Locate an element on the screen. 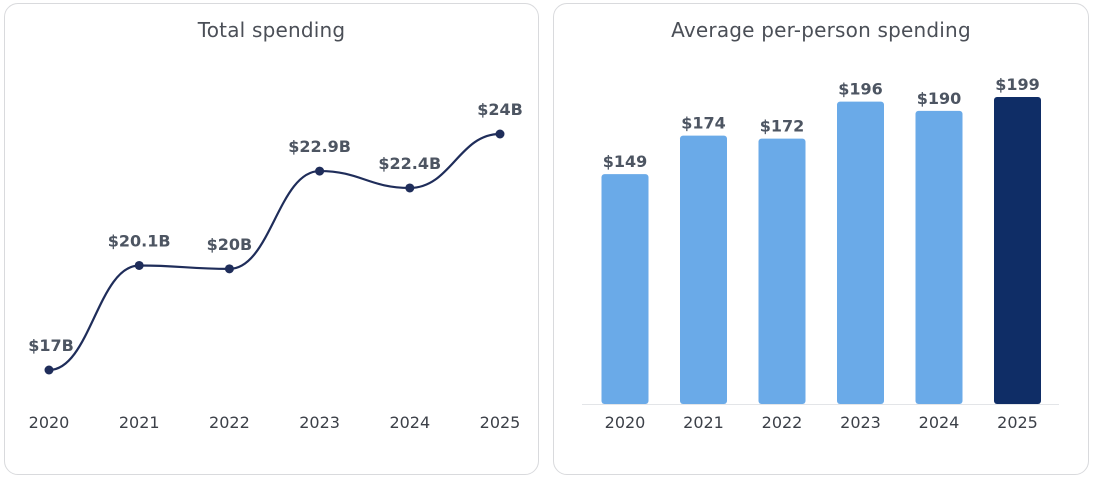  data-label: $17B is located at coordinates (51, 345).